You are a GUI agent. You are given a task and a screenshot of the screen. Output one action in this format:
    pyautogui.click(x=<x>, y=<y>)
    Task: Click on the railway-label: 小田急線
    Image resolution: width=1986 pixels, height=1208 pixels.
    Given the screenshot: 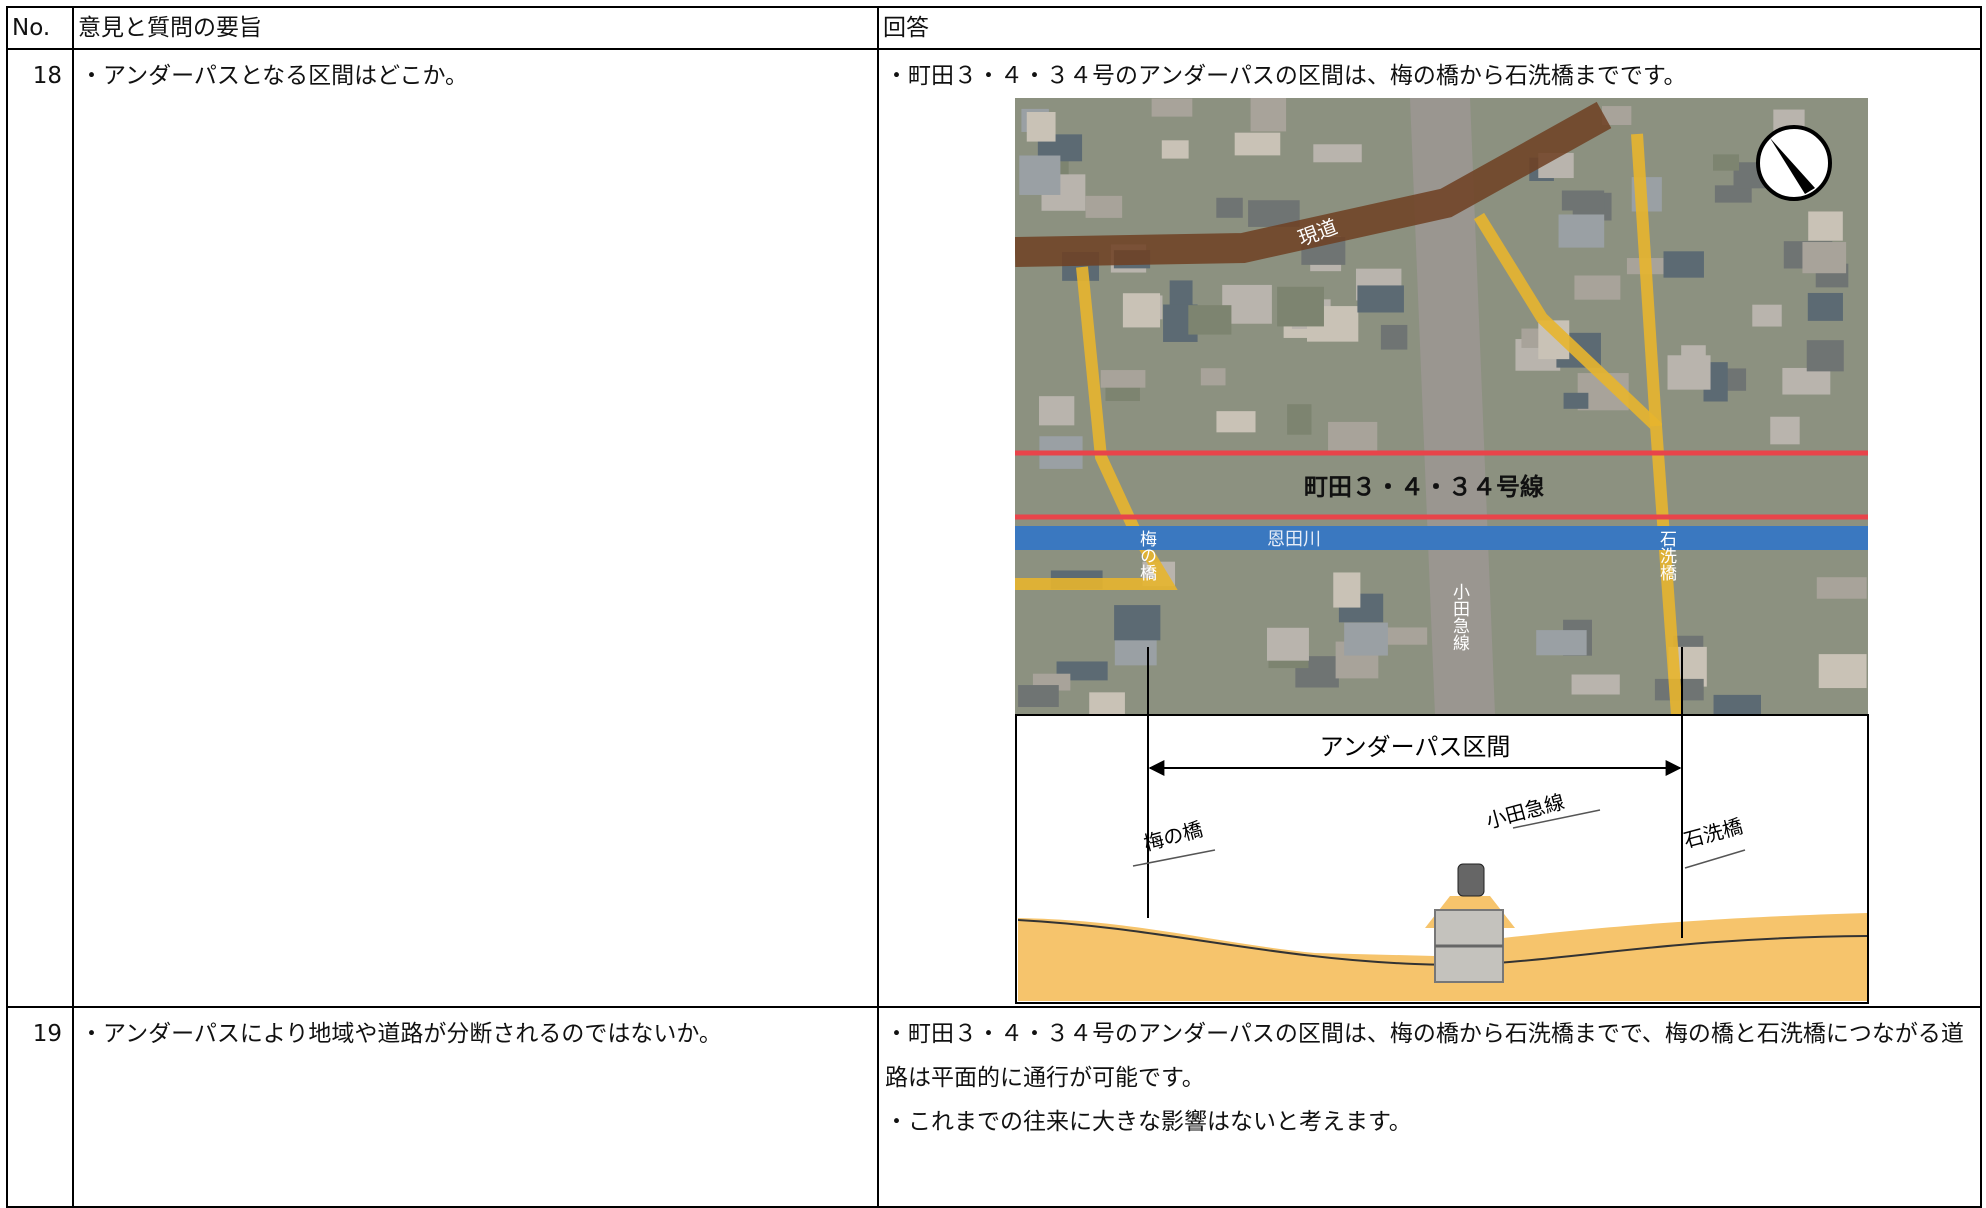 What is the action you would take?
    pyautogui.click(x=1459, y=617)
    